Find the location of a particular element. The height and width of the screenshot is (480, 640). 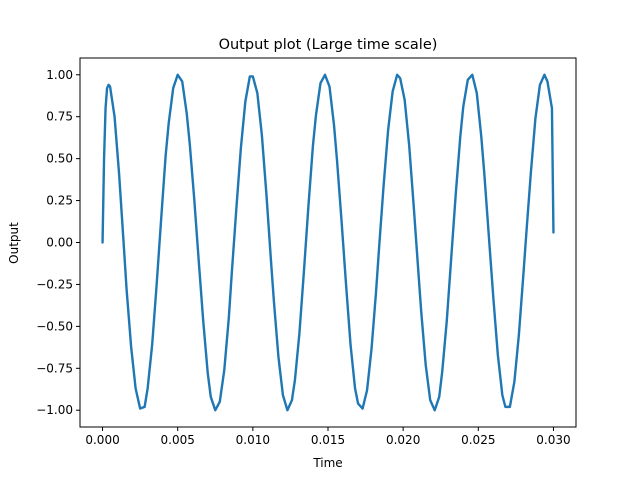

x-tick-label: 0.025 is located at coordinates (478, 440).